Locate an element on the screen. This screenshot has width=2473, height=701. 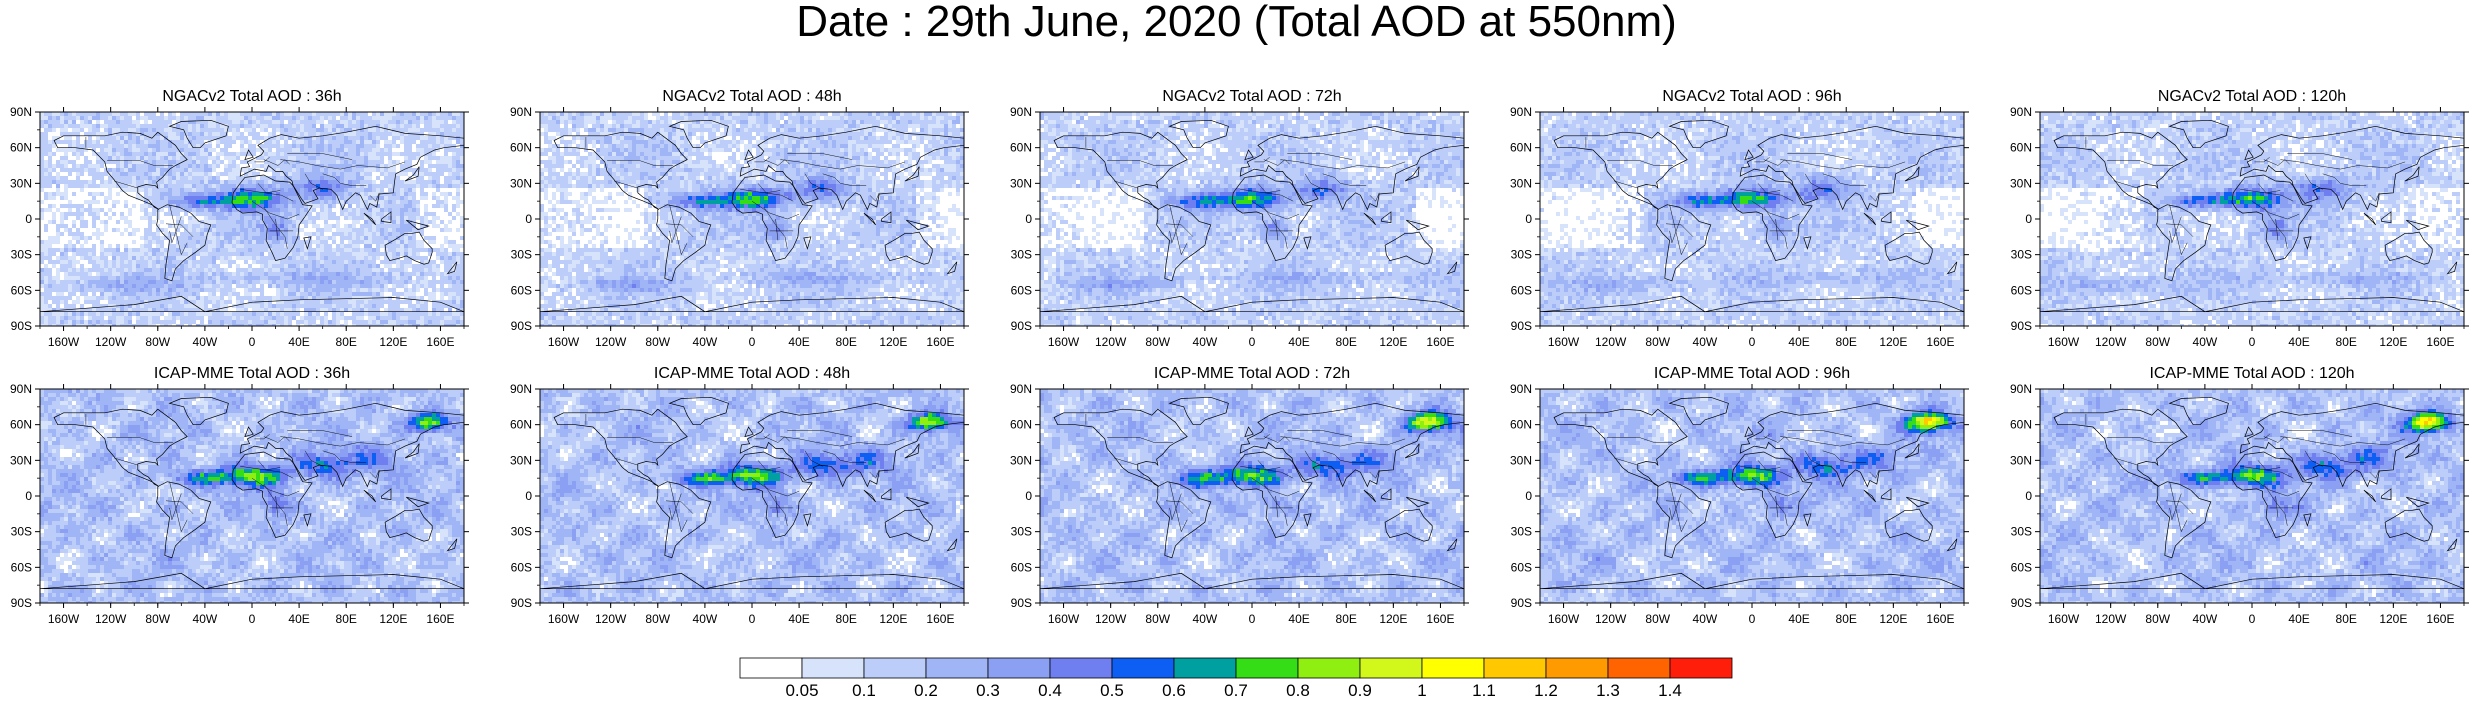
panel-title: ICAP-MME Total AOD : 96h is located at coordinates (1752, 374).